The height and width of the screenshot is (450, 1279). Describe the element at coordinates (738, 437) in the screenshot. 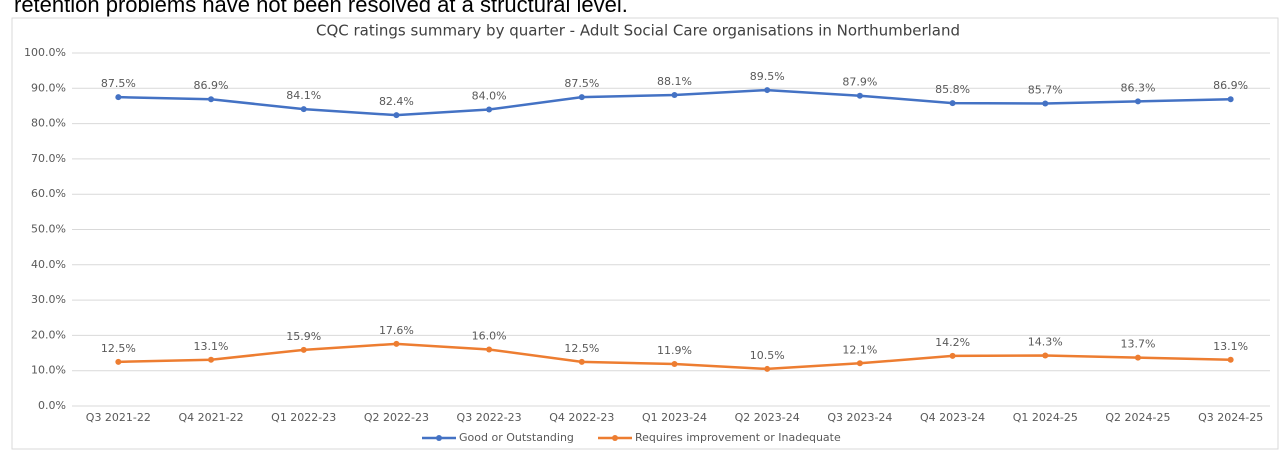

I see `legend-label: Requires improvement or Inadequate` at that location.